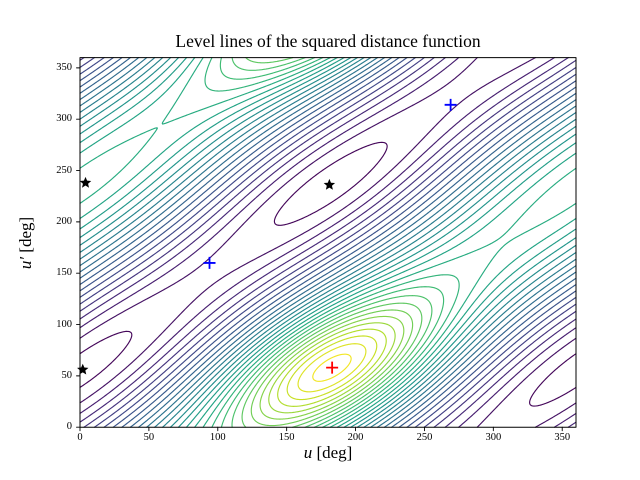 This screenshot has width=640, height=480. Describe the element at coordinates (332, 452) in the screenshot. I see `x-axis-unit: [deg]` at that location.